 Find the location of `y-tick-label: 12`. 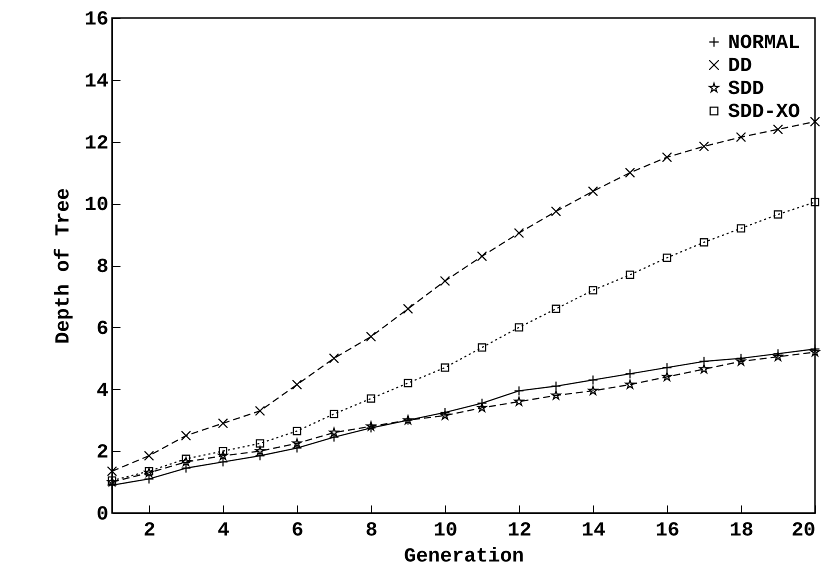

y-tick-label: 12 is located at coordinates (96, 144).